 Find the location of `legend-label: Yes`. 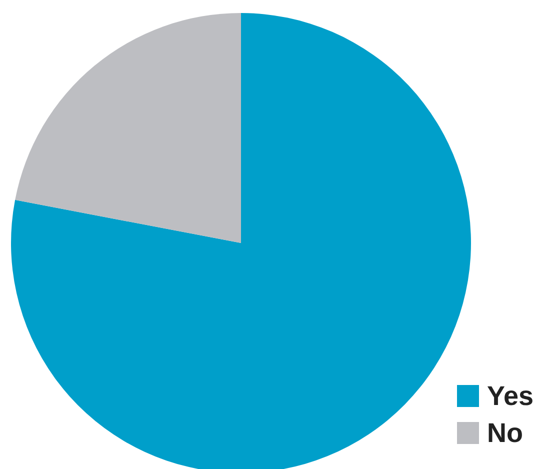

legend-label: Yes is located at coordinates (510, 396).